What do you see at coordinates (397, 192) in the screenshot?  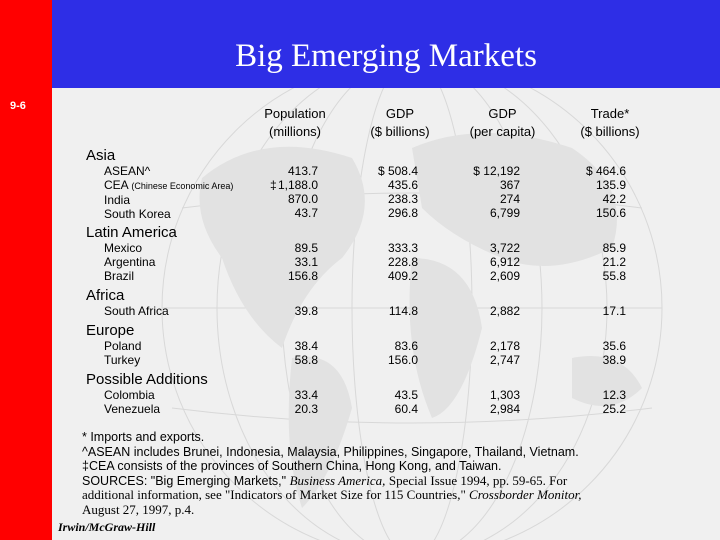 I see `asia-gdp-col: $ 508.4 435.6 238.3 296.8` at bounding box center [397, 192].